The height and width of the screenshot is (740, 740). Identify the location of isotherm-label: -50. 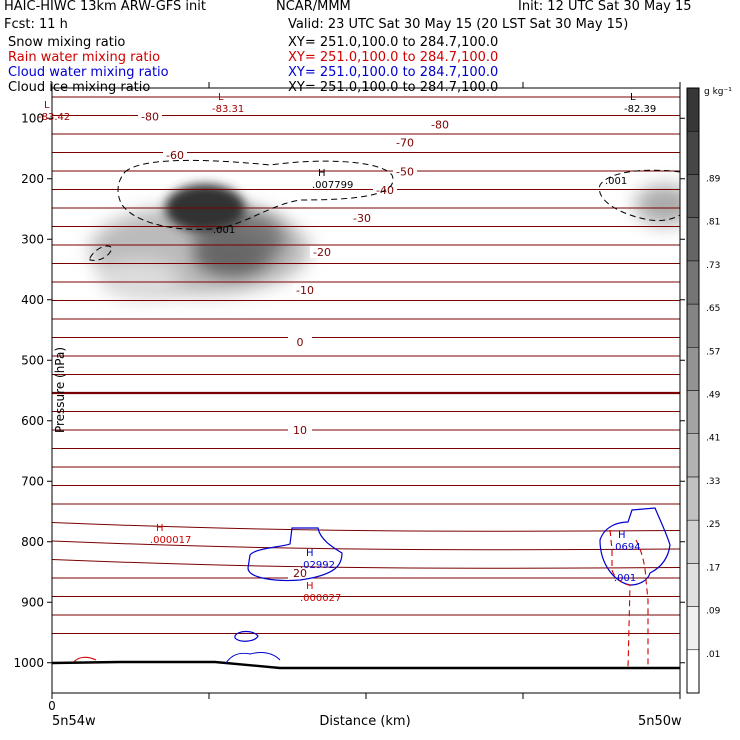
(405, 171).